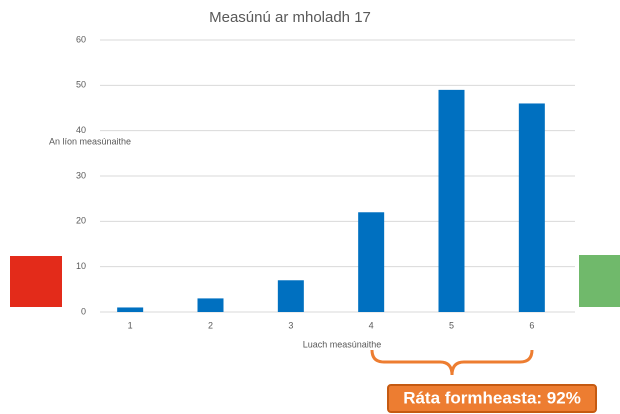 Image resolution: width=620 pixels, height=414 pixels. Describe the element at coordinates (290, 17) in the screenshot. I see `chart-title: Measúnú ar mholadh 17` at that location.